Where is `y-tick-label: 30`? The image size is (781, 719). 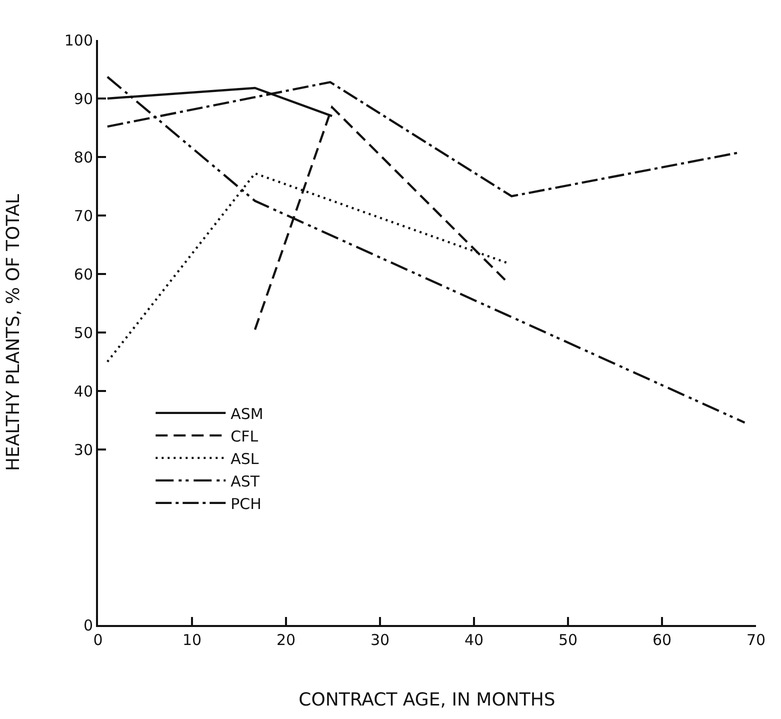
y-tick-label: 30 is located at coordinates (83, 449).